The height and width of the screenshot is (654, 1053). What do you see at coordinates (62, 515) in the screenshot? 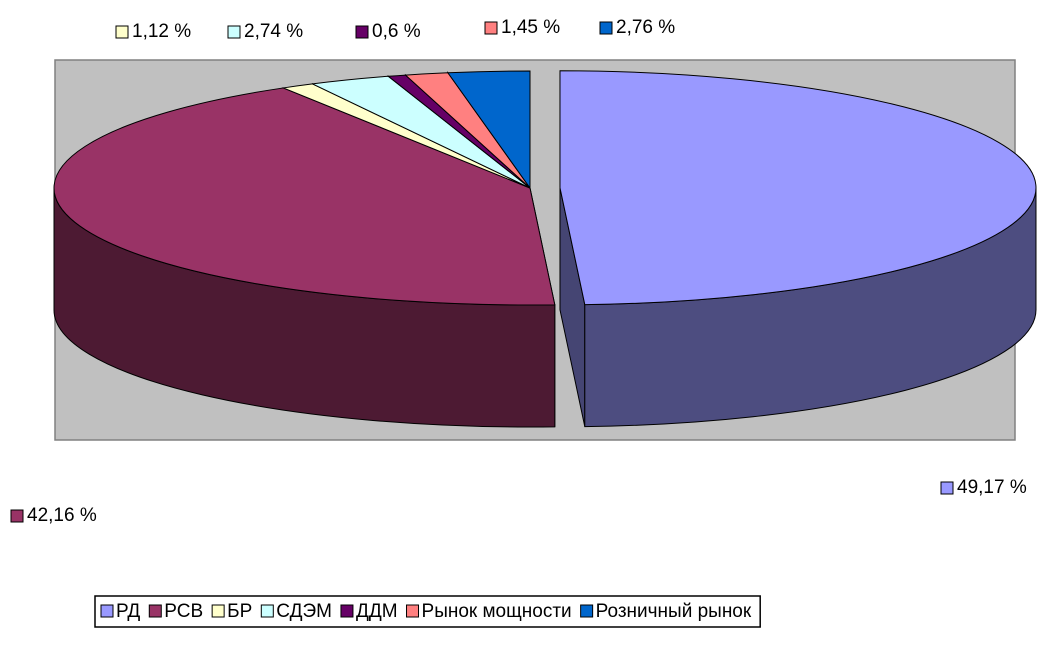
I see `data-label: 42,16 %` at bounding box center [62, 515].